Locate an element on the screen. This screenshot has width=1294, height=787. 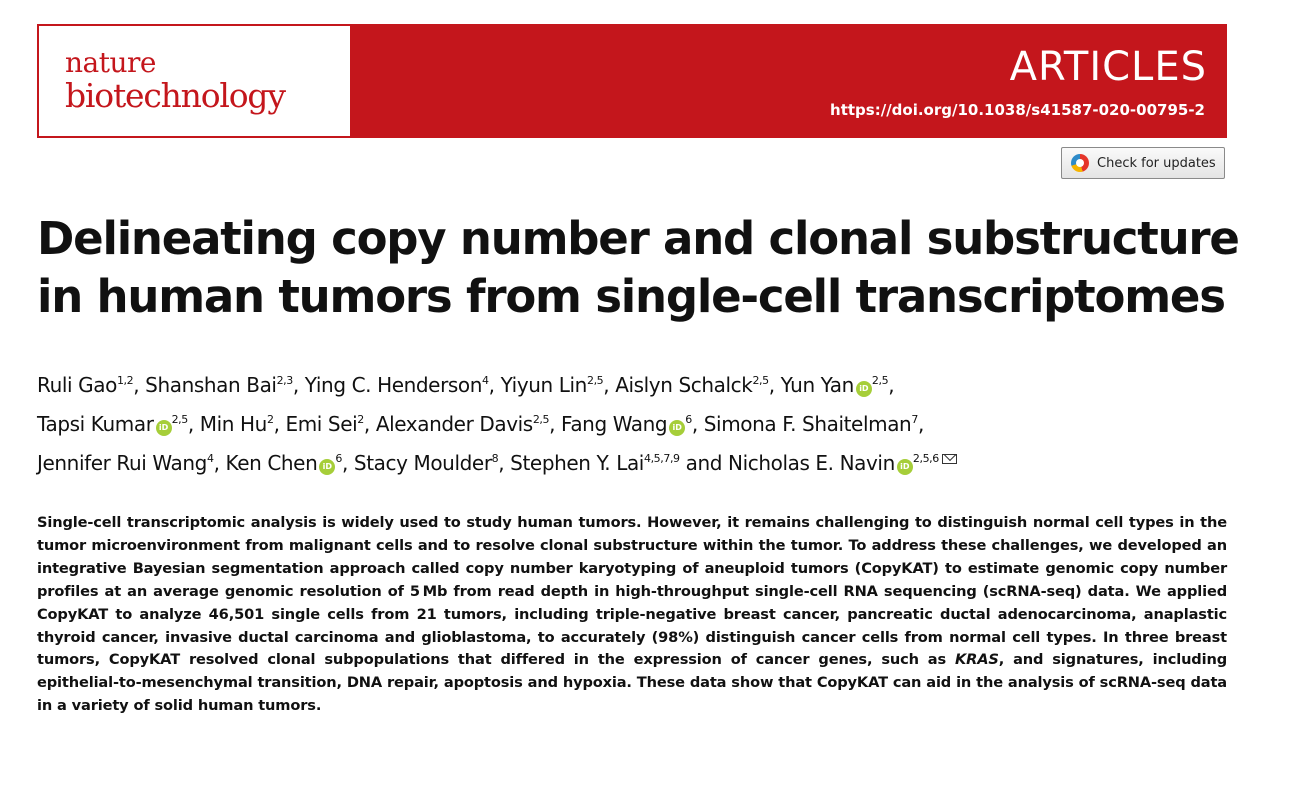
author-conjunction: and is located at coordinates (707, 463).